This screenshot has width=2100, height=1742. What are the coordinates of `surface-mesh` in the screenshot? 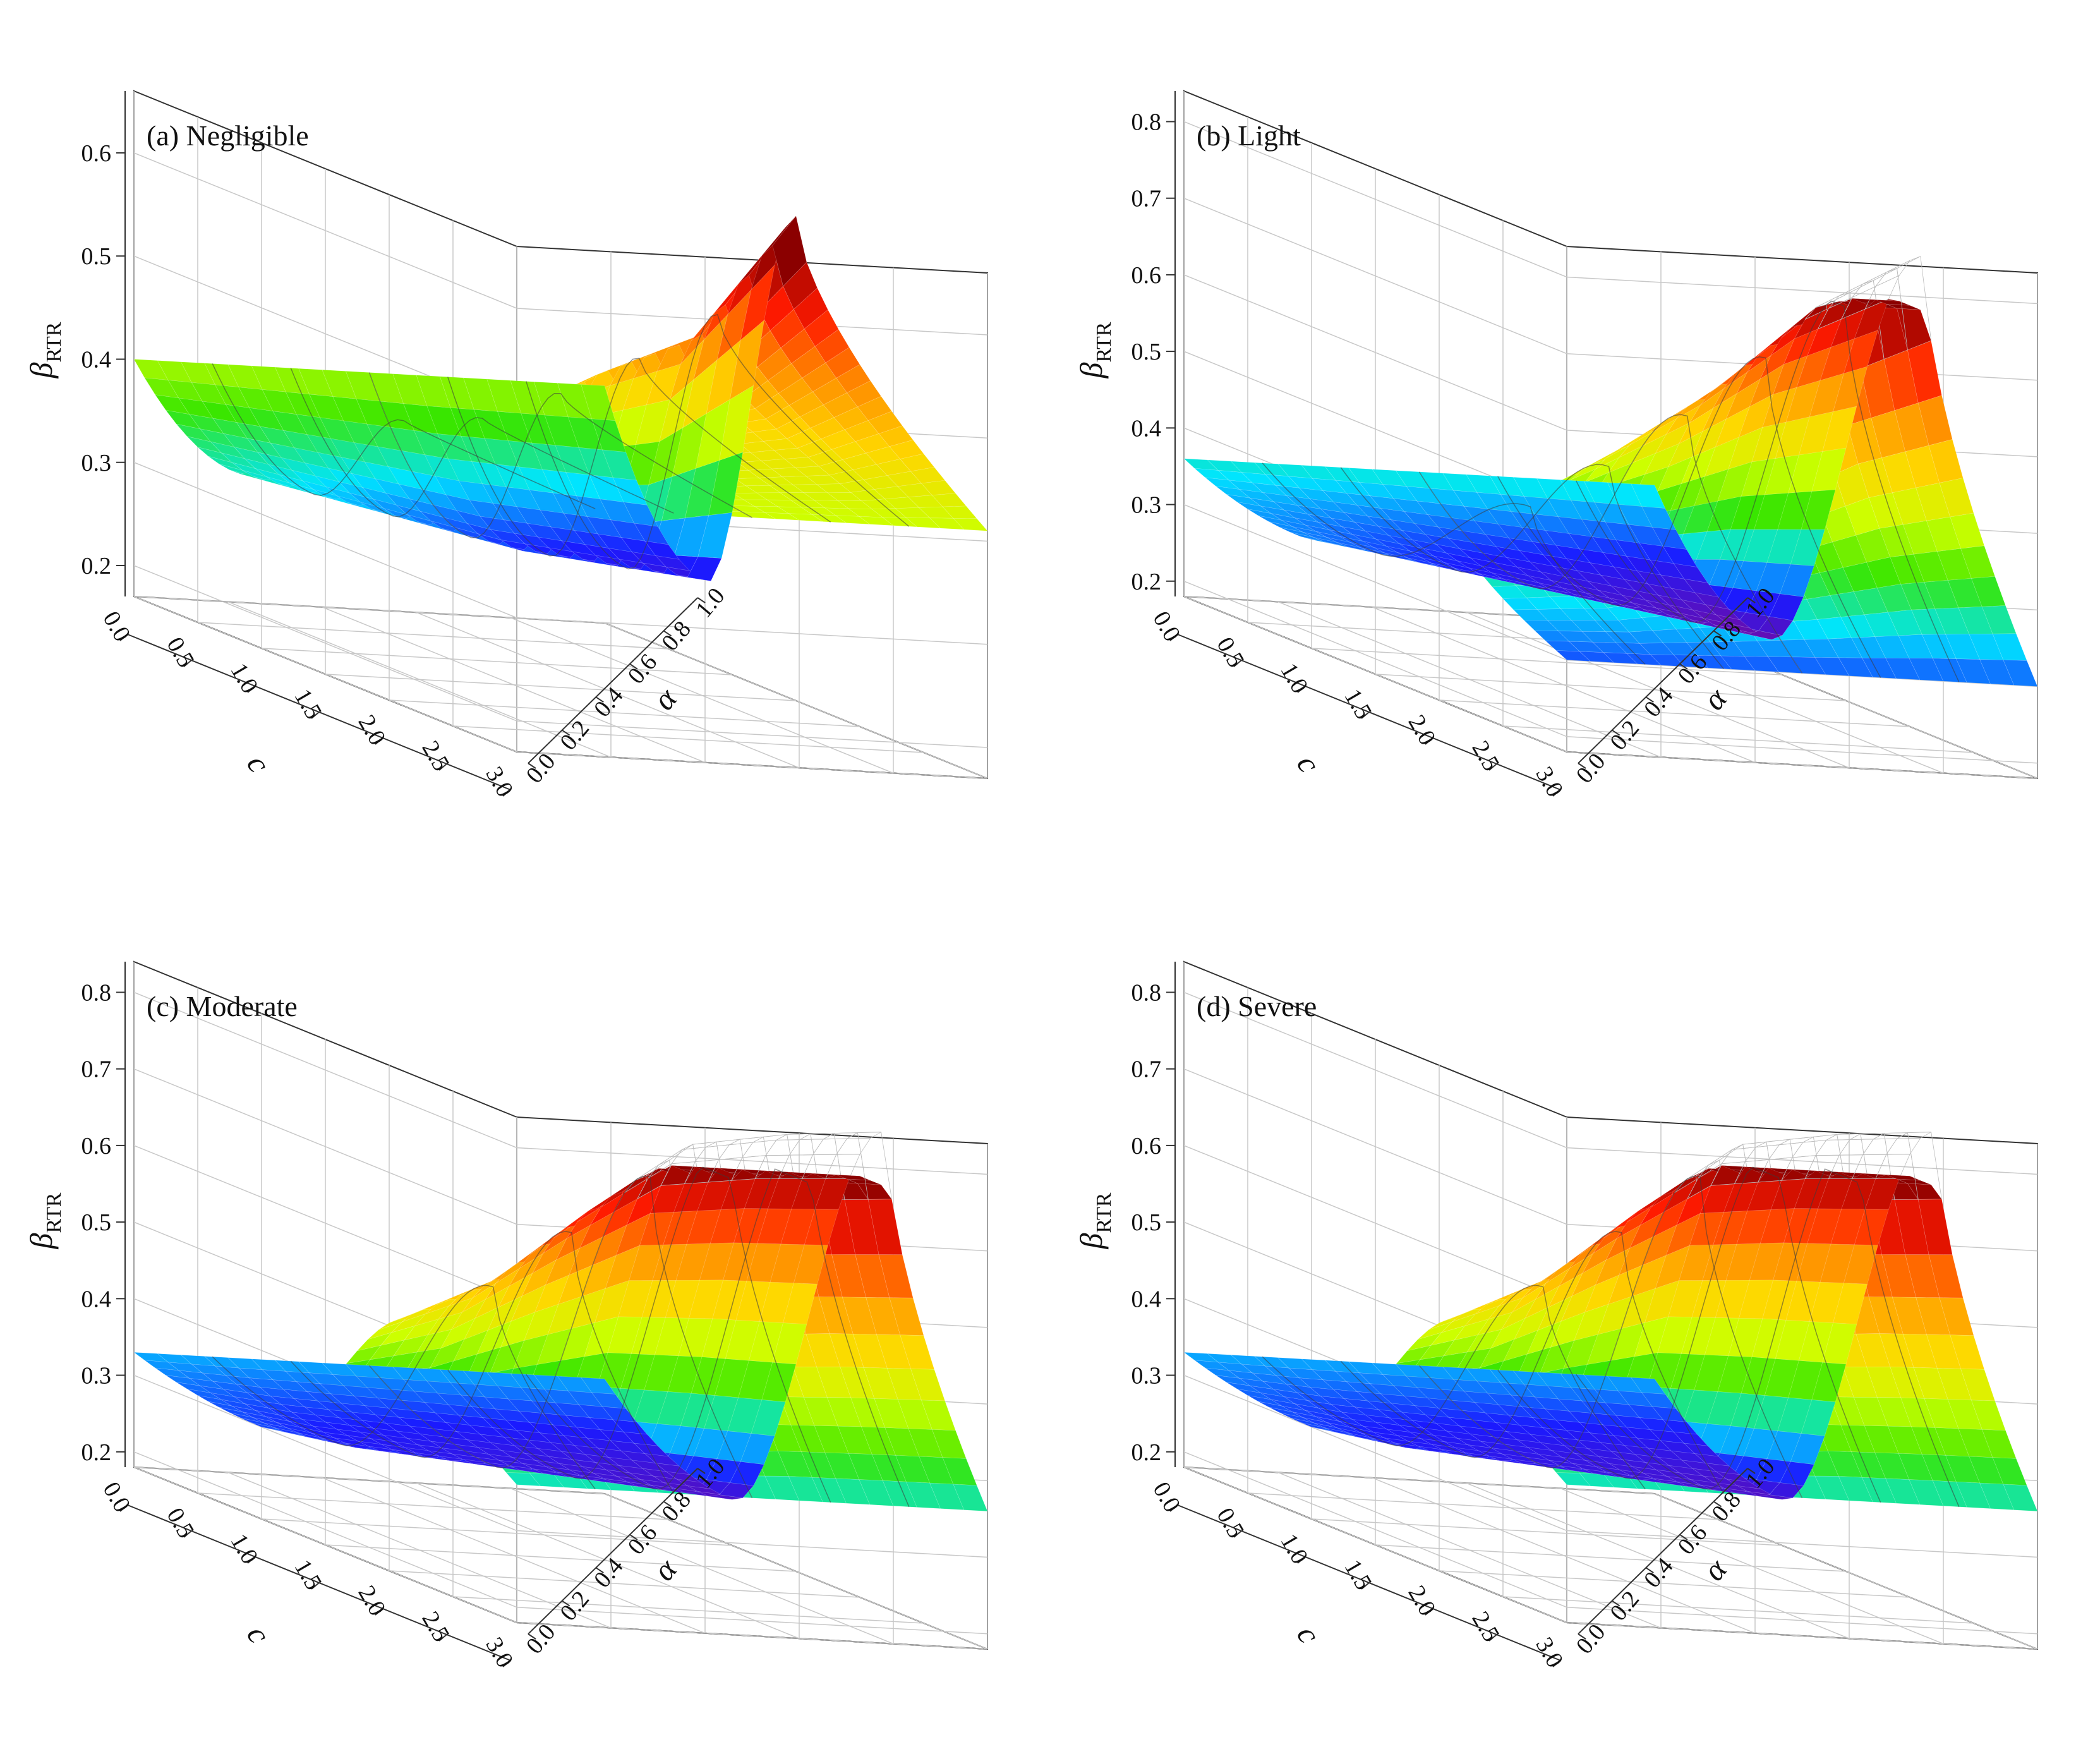 It's located at (560, 1322).